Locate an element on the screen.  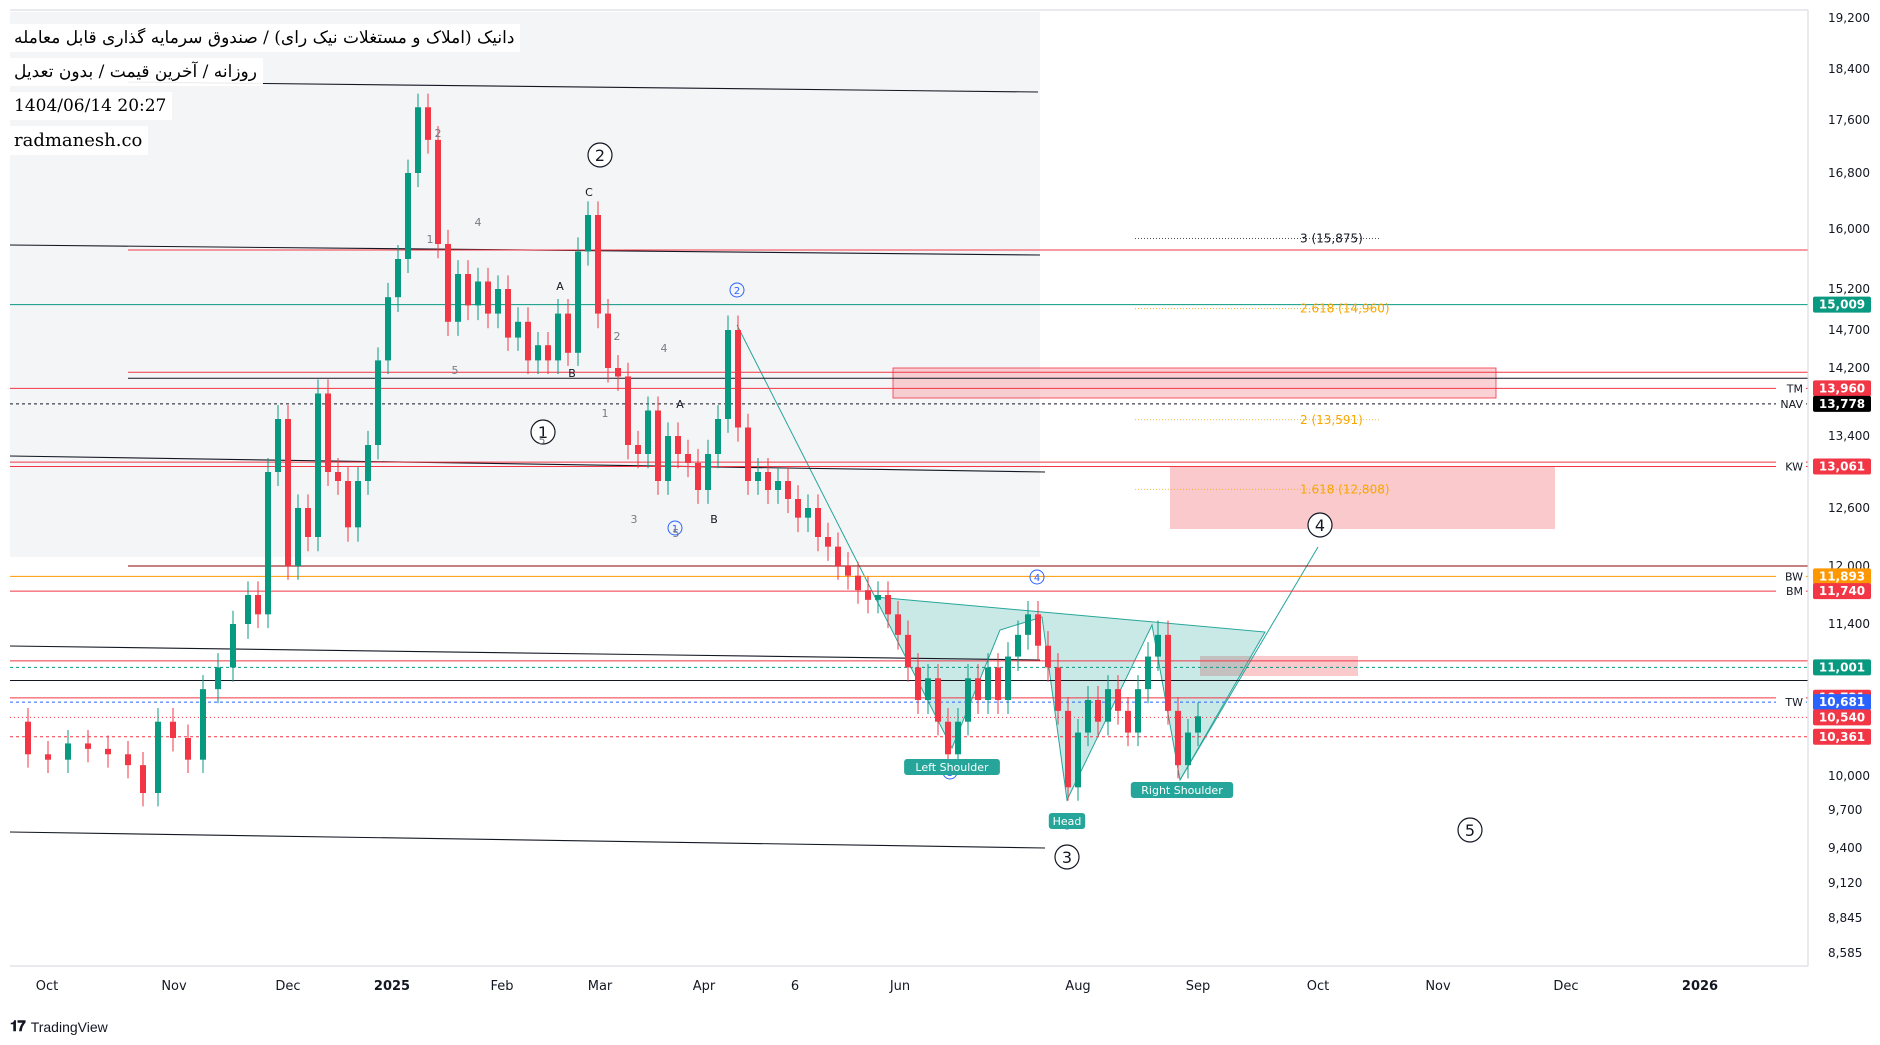
subwave-label-5: A is located at coordinates (560, 286).